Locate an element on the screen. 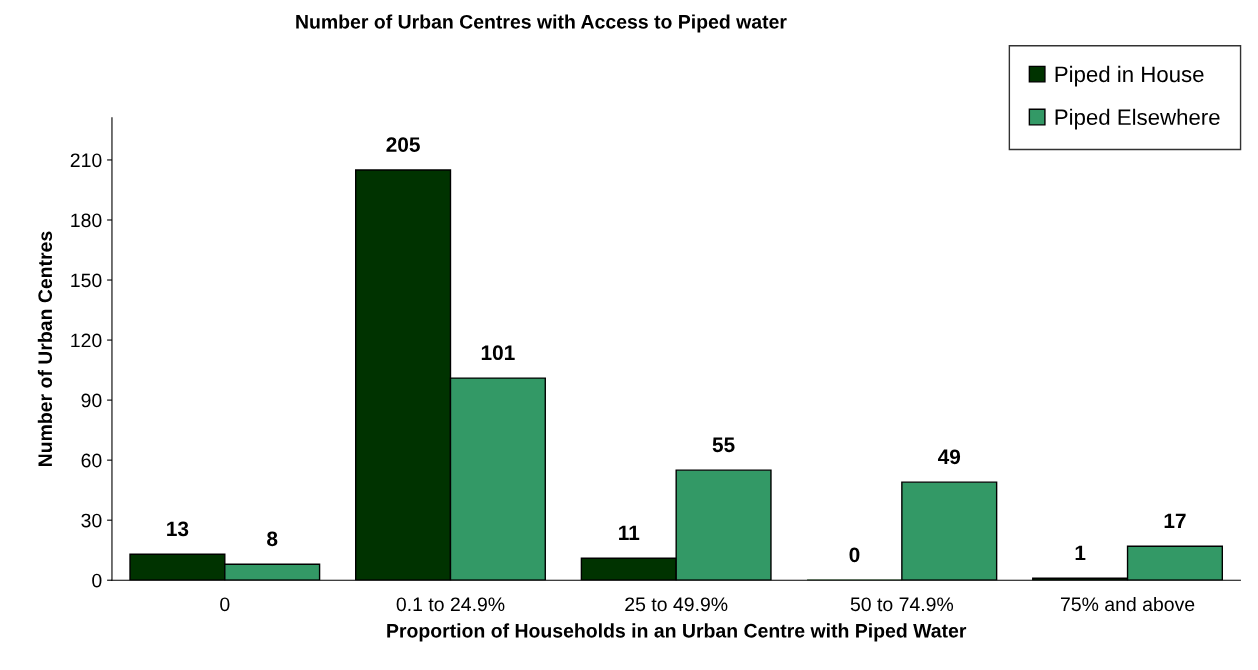  y-tick-label: 30 is located at coordinates (91, 520).